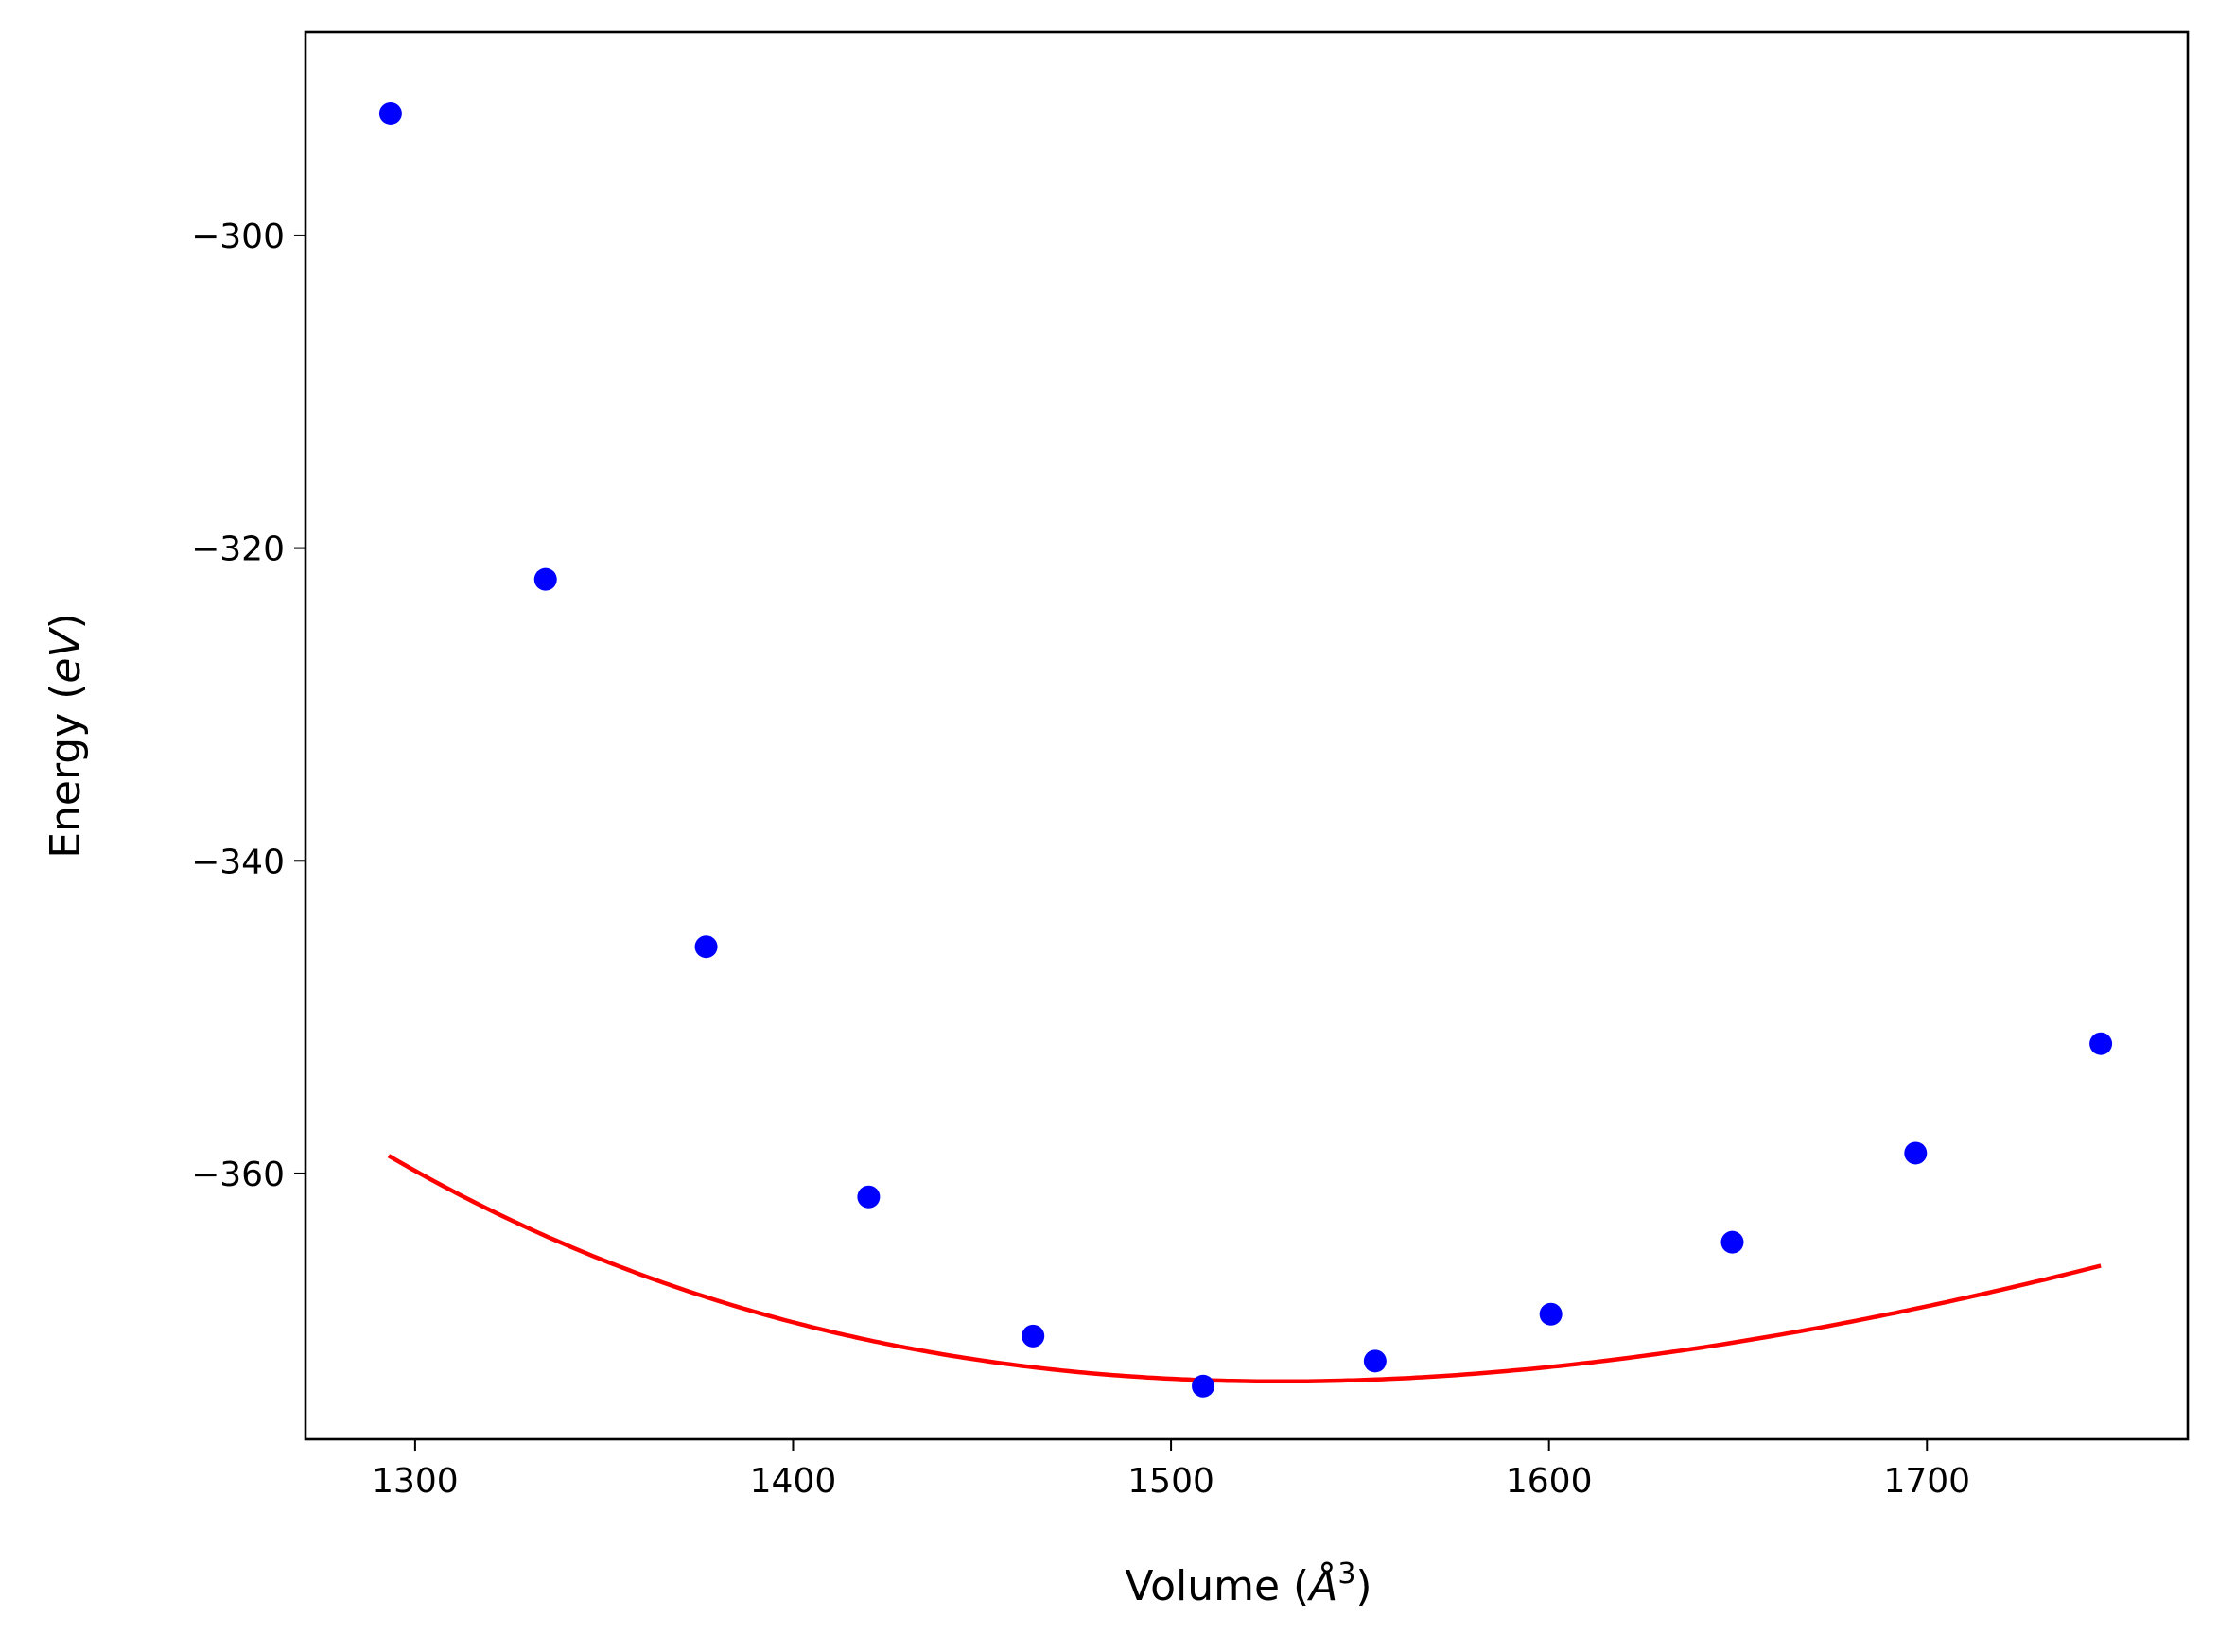 This screenshot has height=1652, width=2218. What do you see at coordinates (238, 237) in the screenshot?
I see `y-tick-label: −300` at bounding box center [238, 237].